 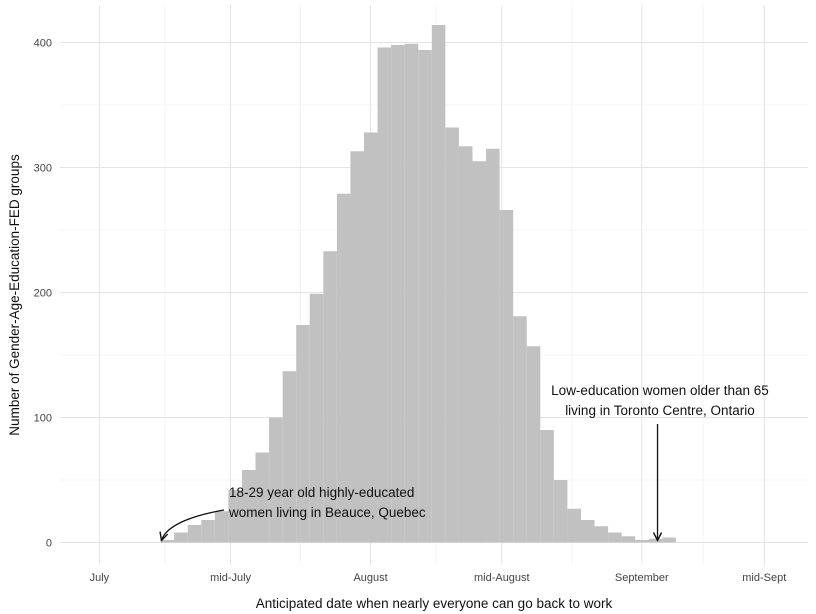 I want to click on y-tick-label: 400, so click(x=43, y=44).